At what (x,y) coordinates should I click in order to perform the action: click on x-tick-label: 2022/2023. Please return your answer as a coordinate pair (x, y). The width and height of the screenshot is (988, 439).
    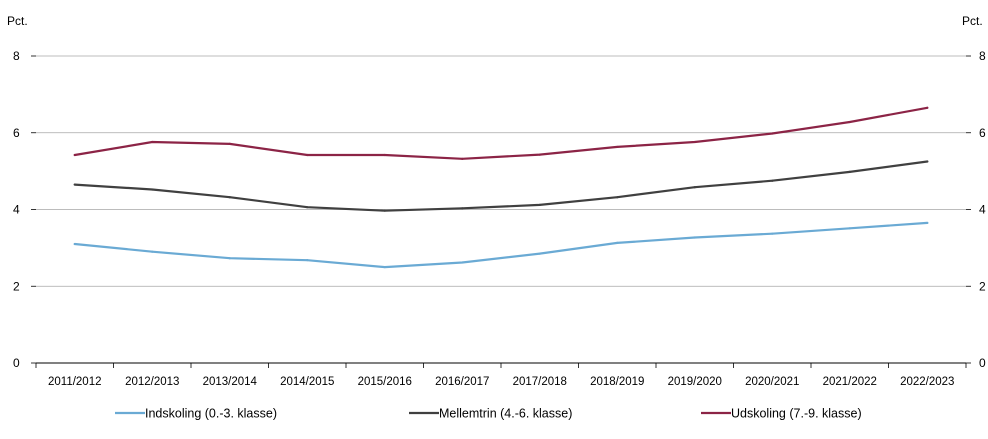
    Looking at the image, I should click on (927, 382).